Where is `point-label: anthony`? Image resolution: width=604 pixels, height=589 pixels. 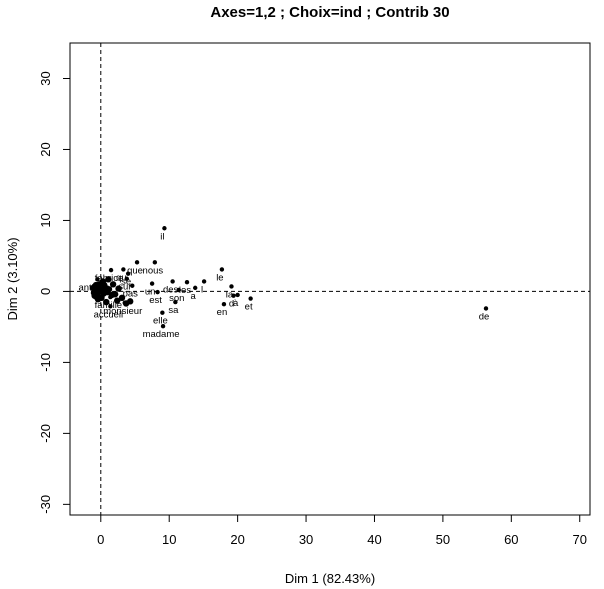 point-label: anthony is located at coordinates (95, 287).